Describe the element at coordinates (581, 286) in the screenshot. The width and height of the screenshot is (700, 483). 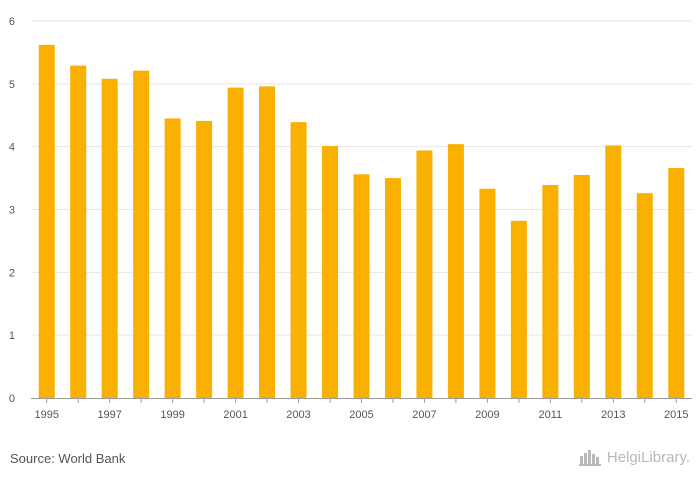
I see `bar-2012` at that location.